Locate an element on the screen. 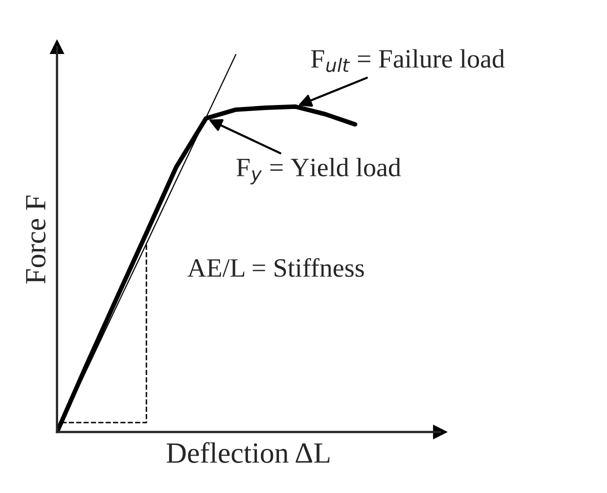 The width and height of the screenshot is (607, 493). x-axis-title: Deflection ΔL is located at coordinates (248, 452).